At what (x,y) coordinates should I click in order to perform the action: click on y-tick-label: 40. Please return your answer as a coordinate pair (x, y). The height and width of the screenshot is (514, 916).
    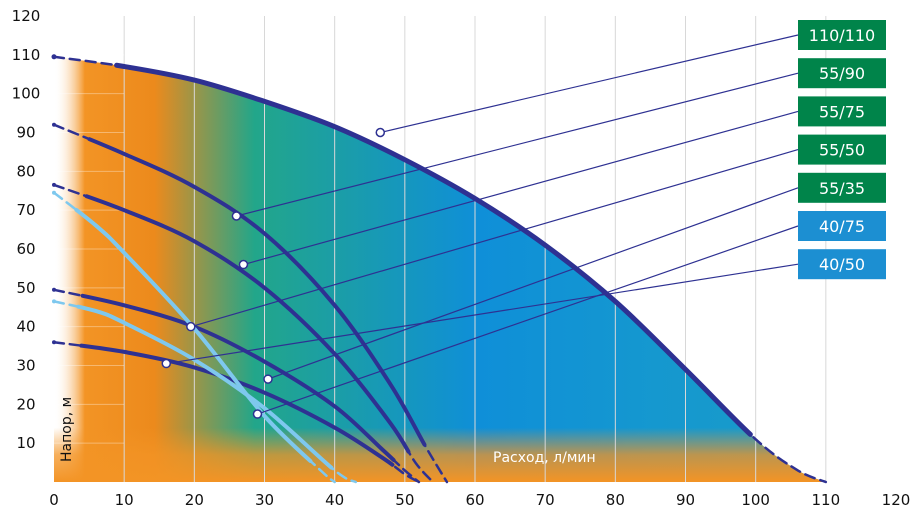
    Looking at the image, I should click on (25, 327).